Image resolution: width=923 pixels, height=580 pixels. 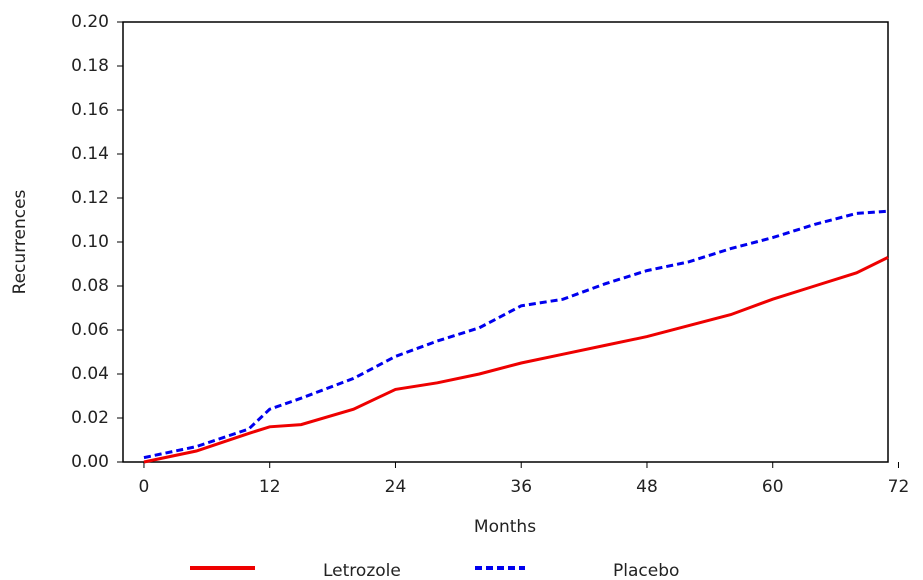 What do you see at coordinates (362, 570) in the screenshot?
I see `legend-label: Letrozole` at bounding box center [362, 570].